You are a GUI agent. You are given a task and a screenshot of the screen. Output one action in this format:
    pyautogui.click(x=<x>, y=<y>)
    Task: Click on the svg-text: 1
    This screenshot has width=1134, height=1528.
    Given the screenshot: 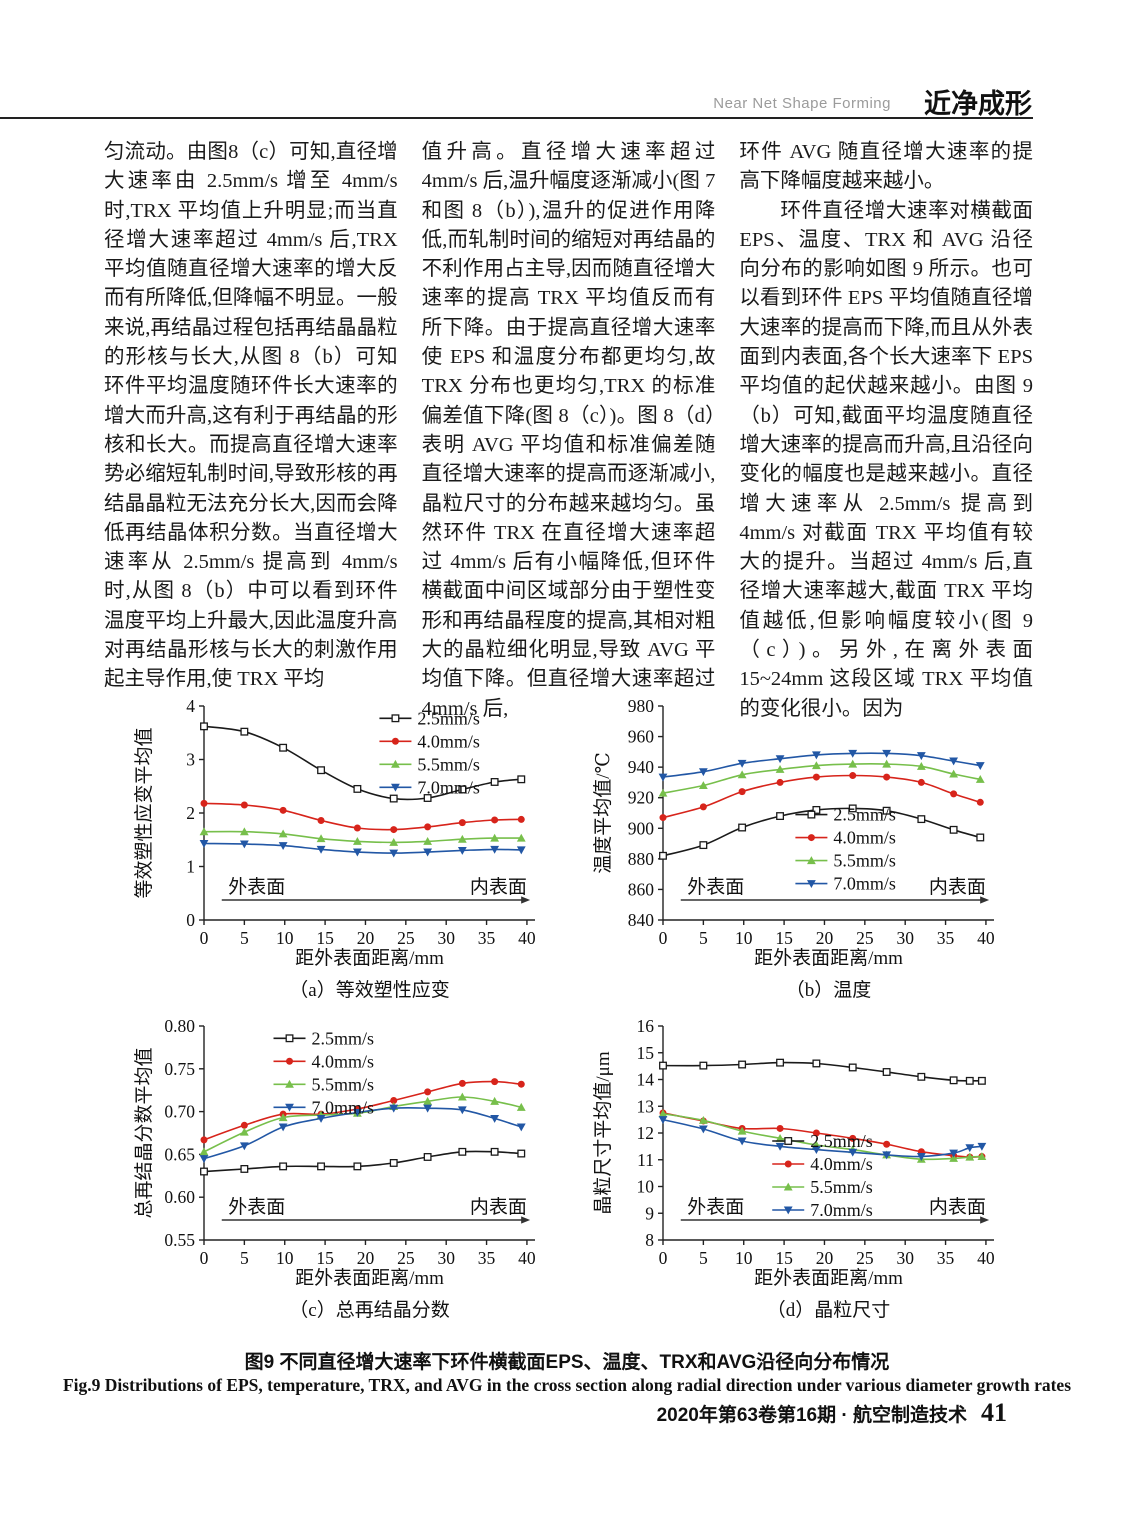 What is the action you would take?
    pyautogui.click(x=190, y=867)
    